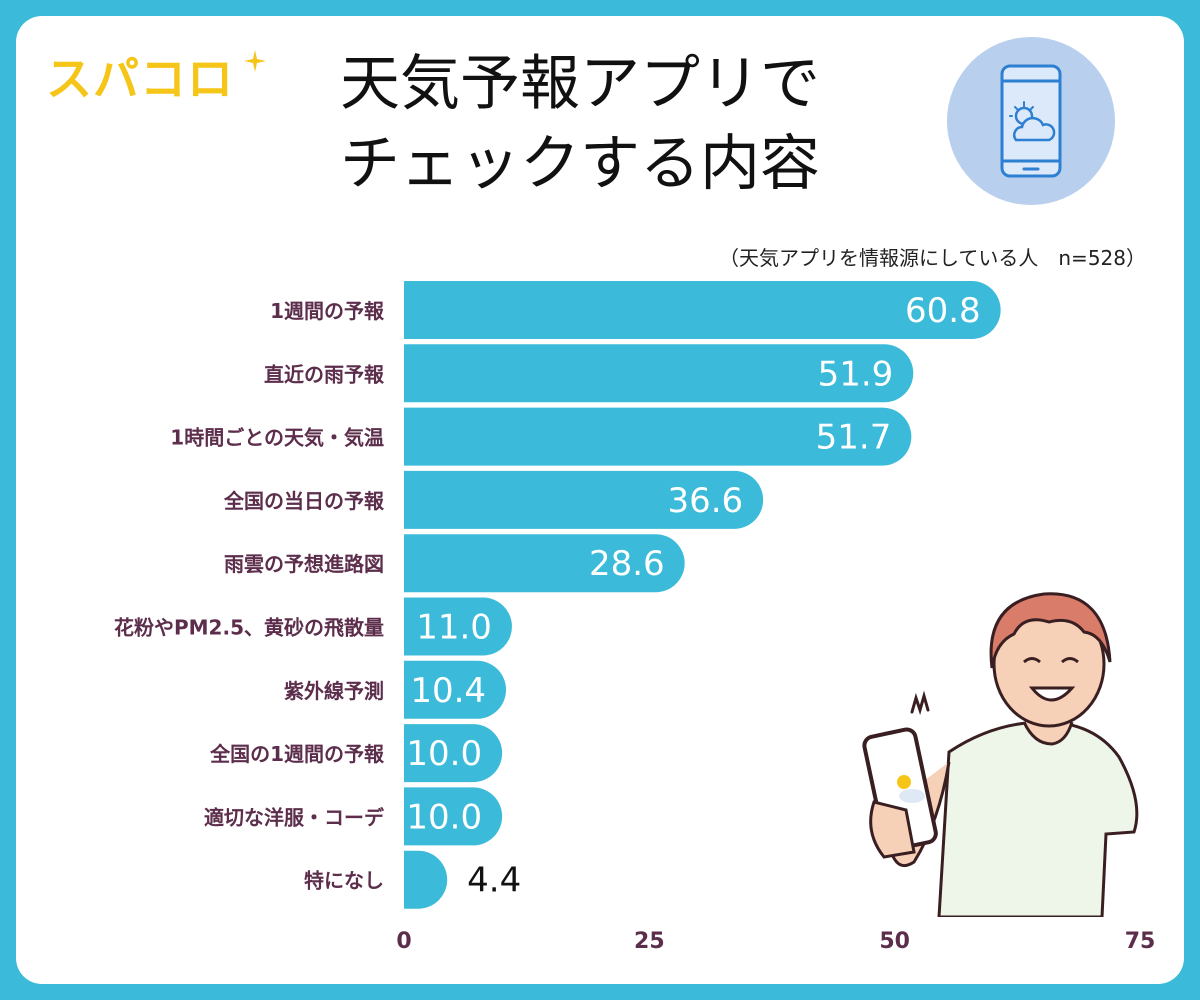 Image resolution: width=1200 pixels, height=1000 pixels. I want to click on chart-title: 天気予報アプリで チェックする内容, so click(580, 124).